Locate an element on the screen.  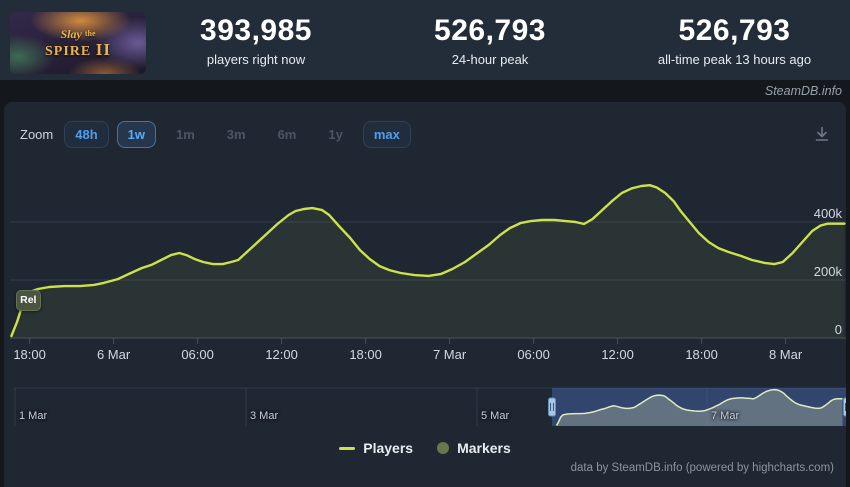
range-button-max: max is located at coordinates (386, 134).